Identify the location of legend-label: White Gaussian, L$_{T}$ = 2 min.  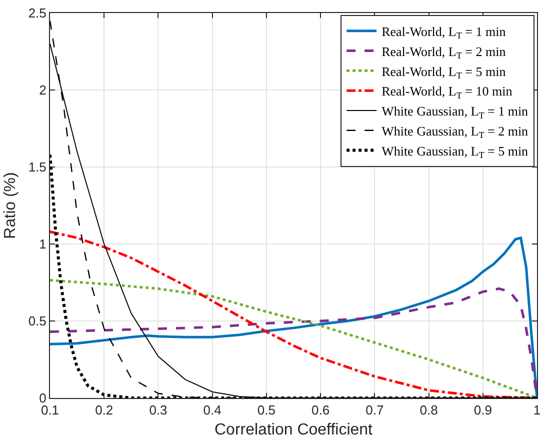
(455, 131).